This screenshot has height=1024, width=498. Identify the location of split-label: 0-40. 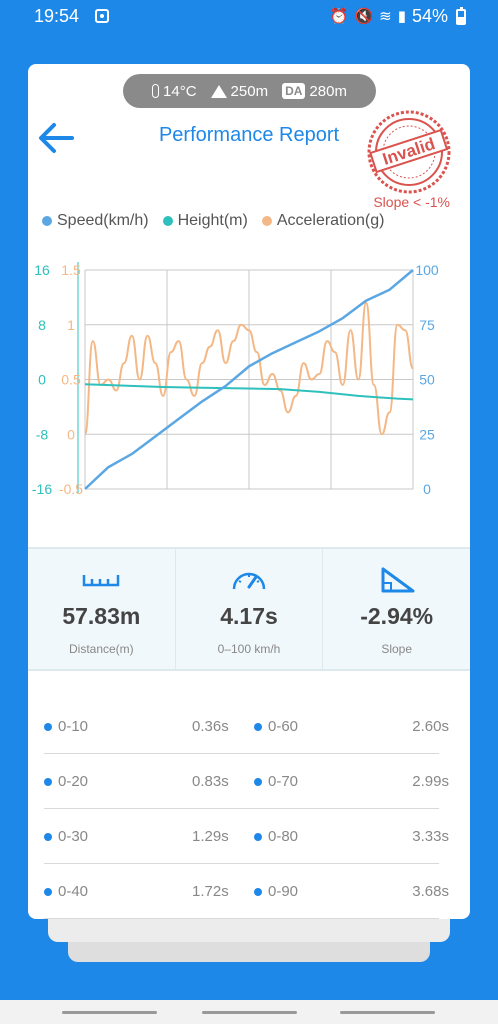
(73, 891).